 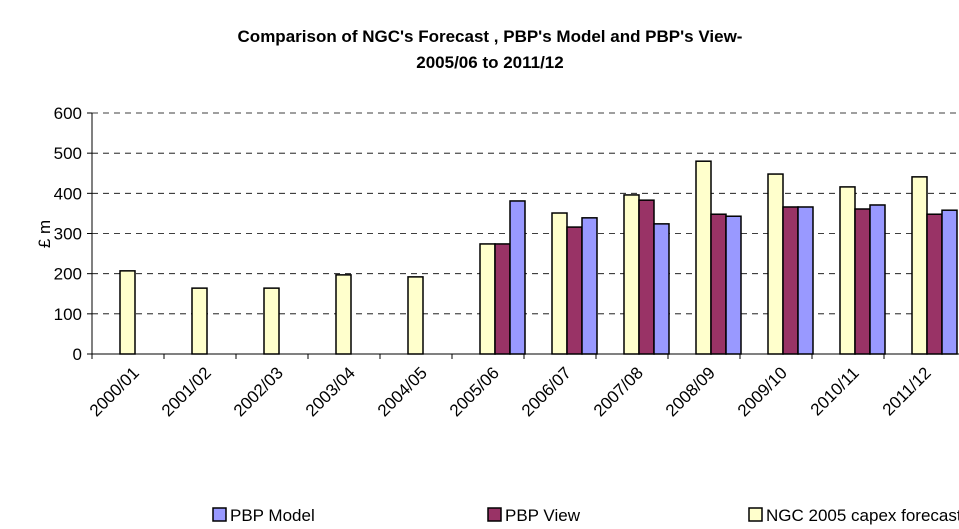 What do you see at coordinates (862, 515) in the screenshot?
I see `legend-label: NGC 2005 capex forecast` at bounding box center [862, 515].